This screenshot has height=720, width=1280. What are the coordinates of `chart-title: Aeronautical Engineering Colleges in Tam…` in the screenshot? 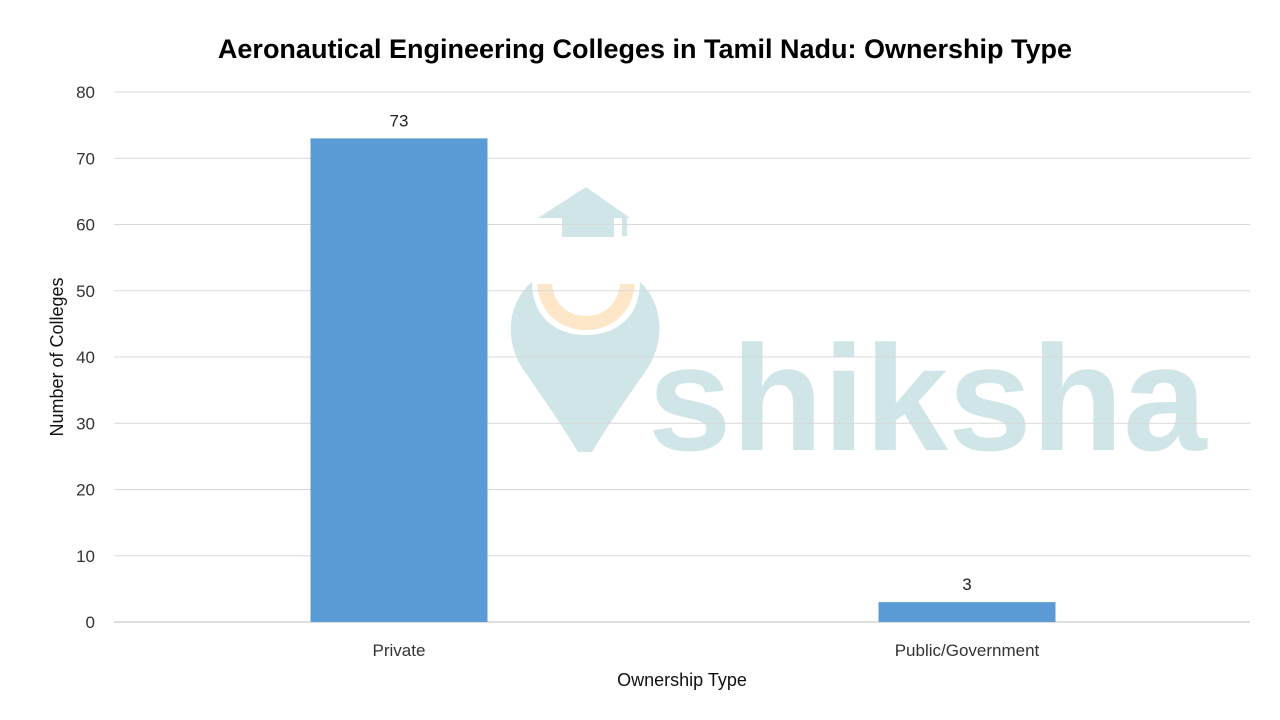 It's located at (645, 49).